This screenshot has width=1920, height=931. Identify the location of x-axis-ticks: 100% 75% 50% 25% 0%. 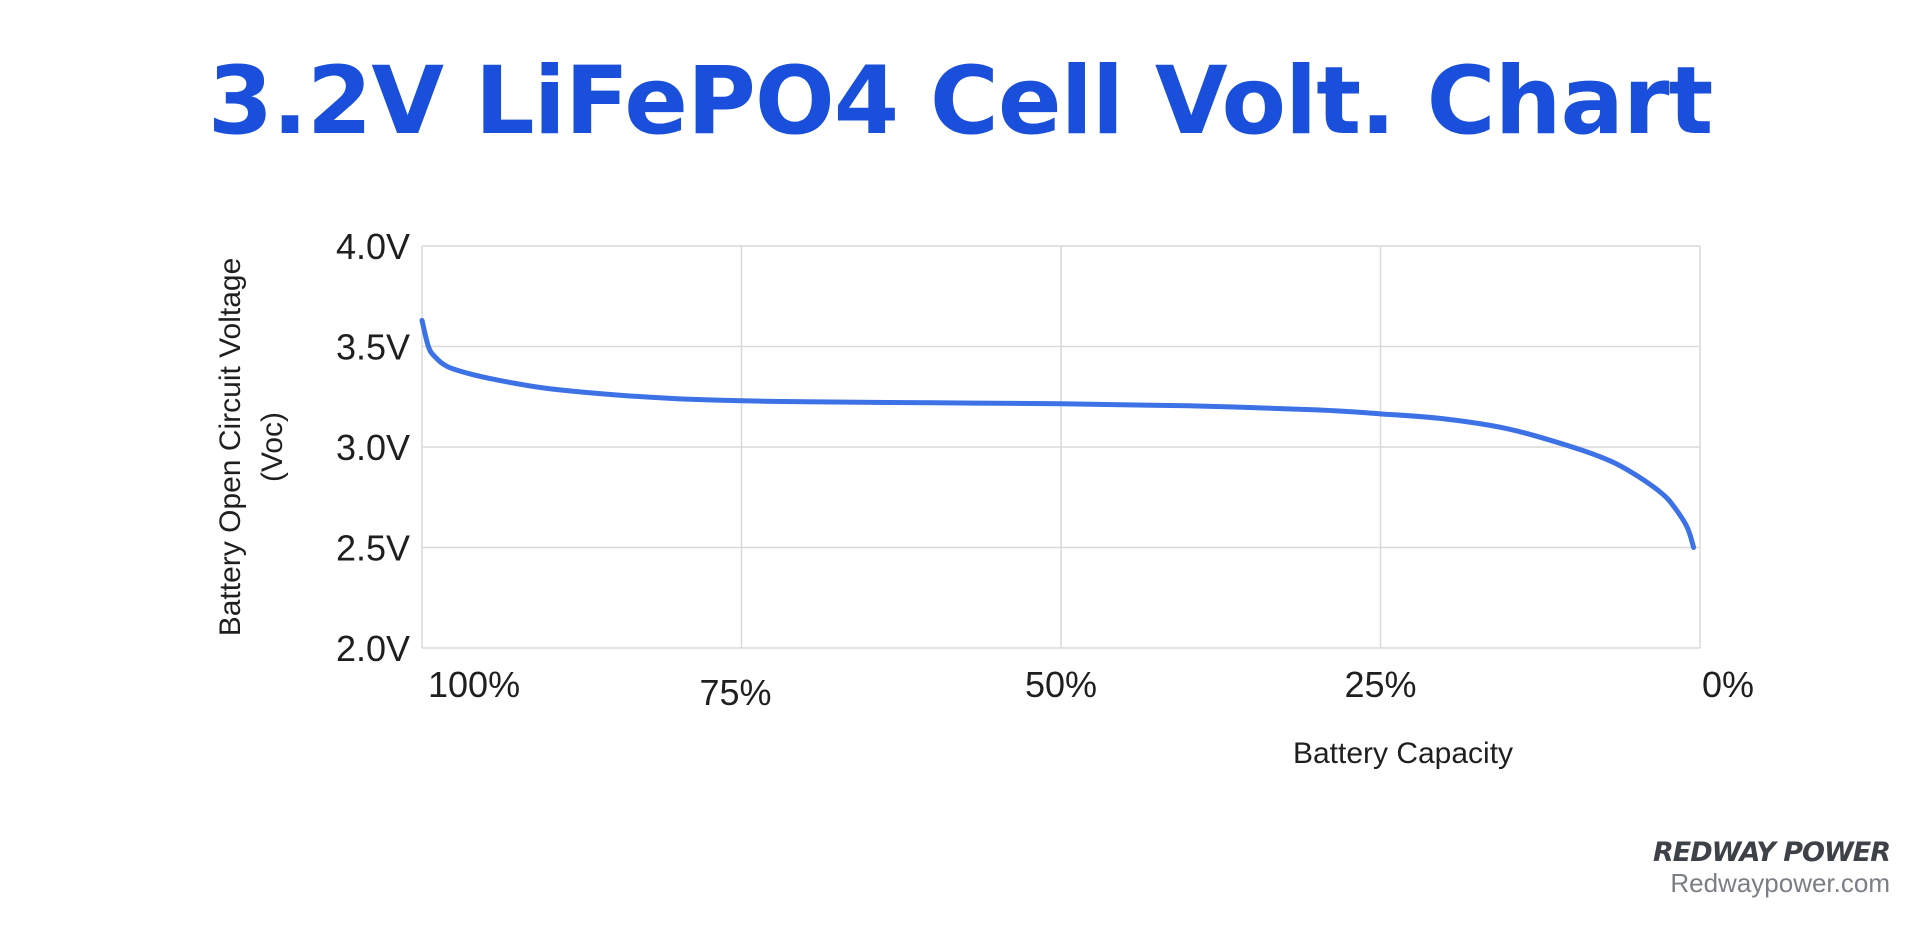
(1091, 688).